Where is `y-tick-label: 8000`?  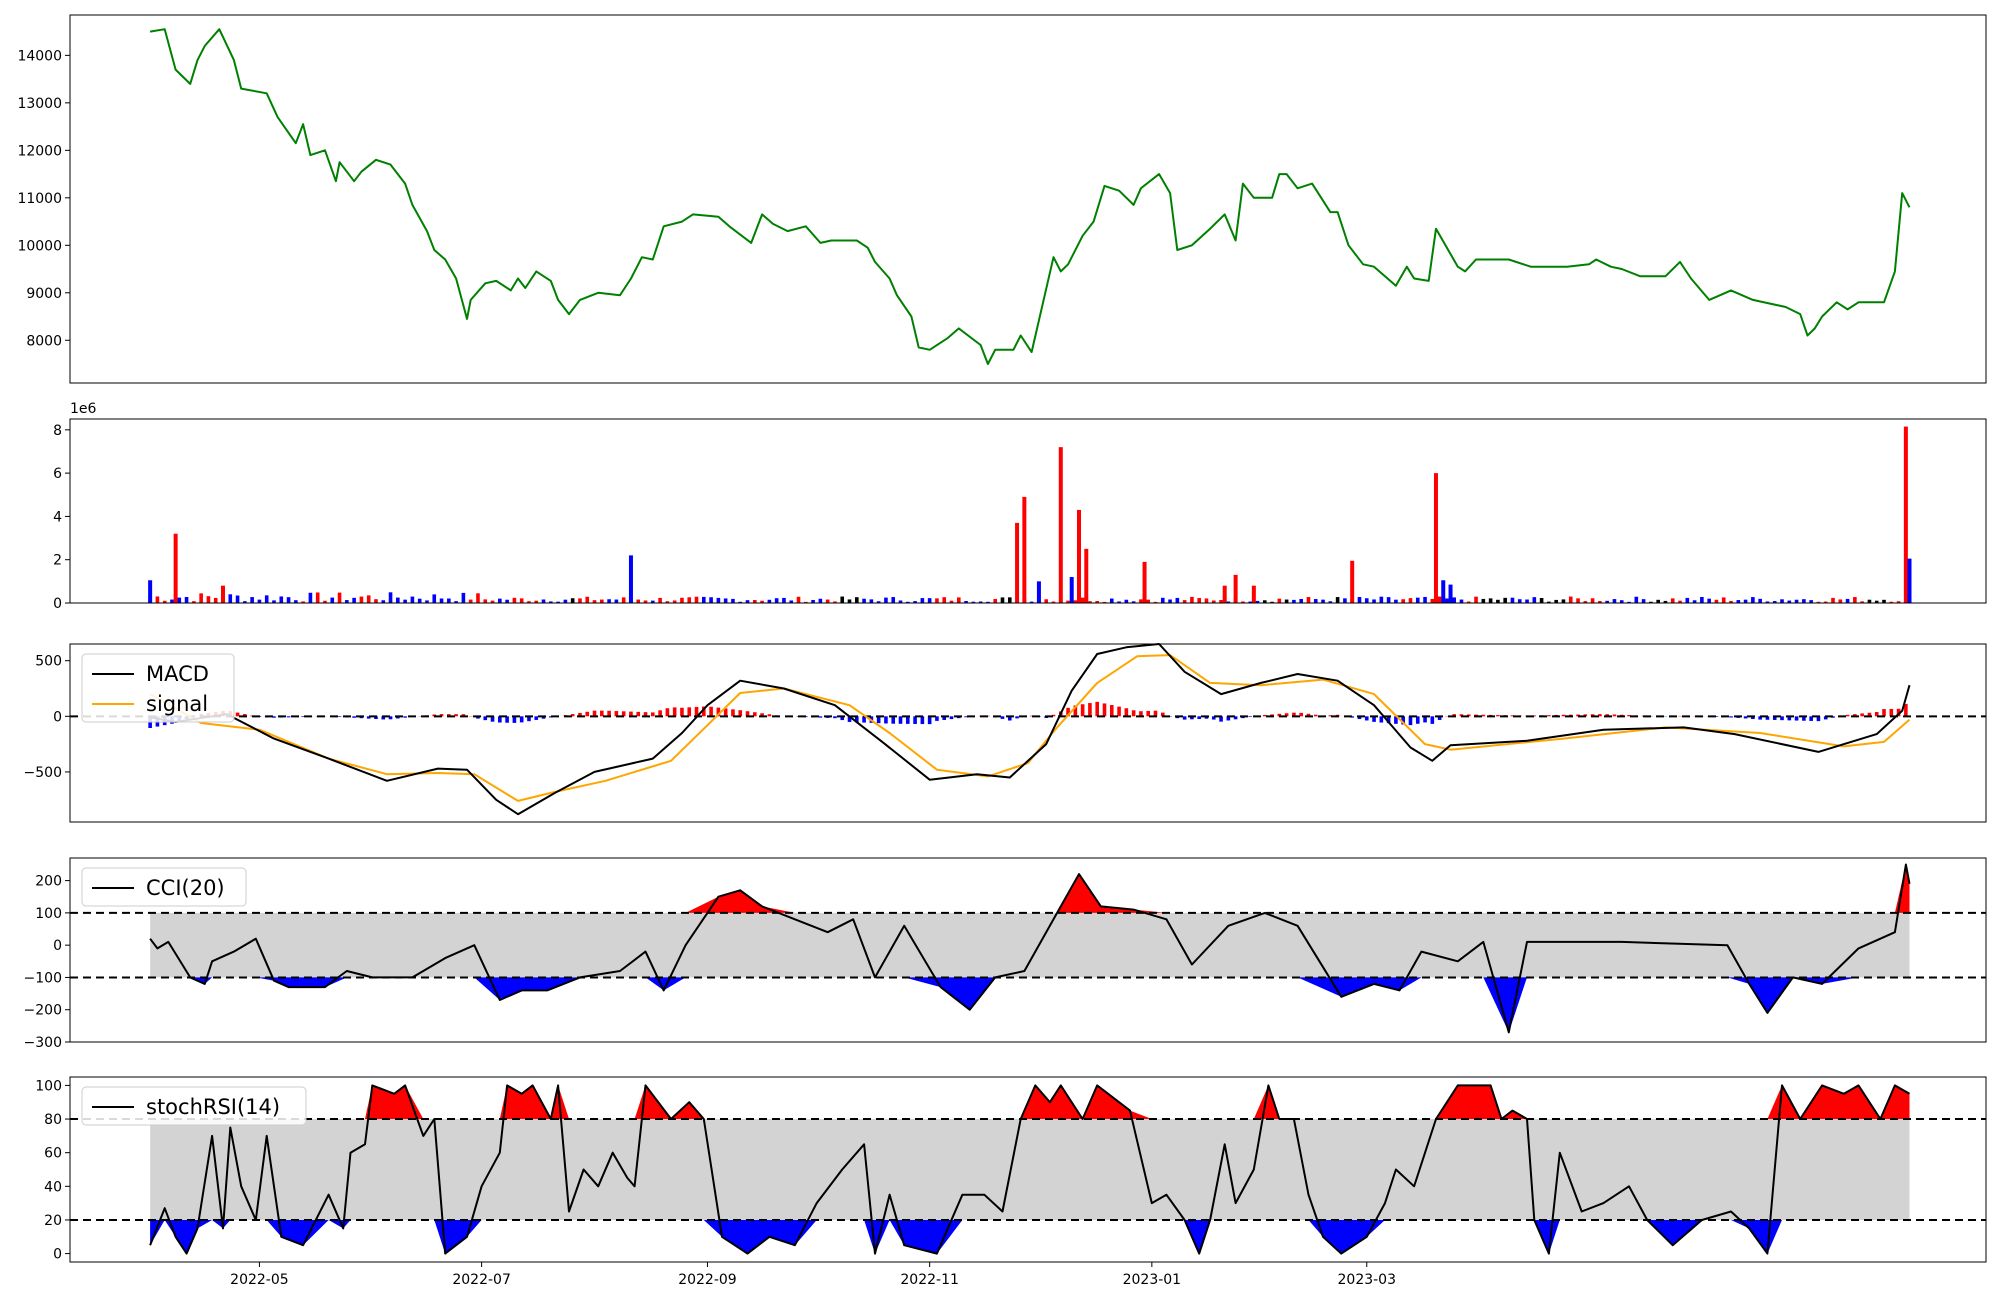 y-tick-label: 8000 is located at coordinates (44, 341).